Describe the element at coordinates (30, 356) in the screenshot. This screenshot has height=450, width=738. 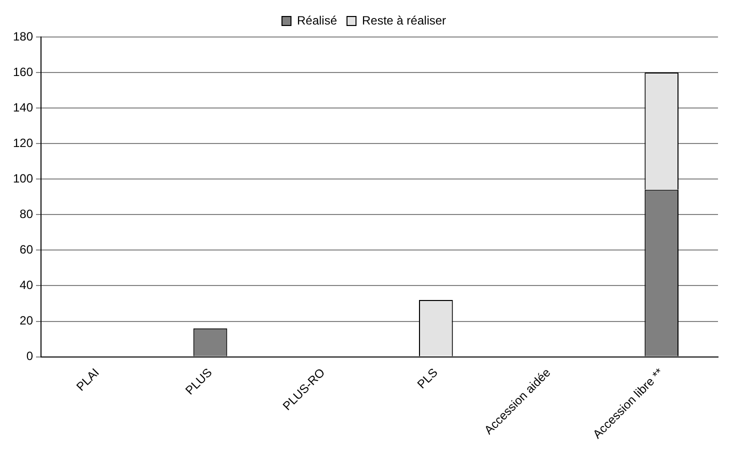
I see `y-tick-label: 0` at that location.